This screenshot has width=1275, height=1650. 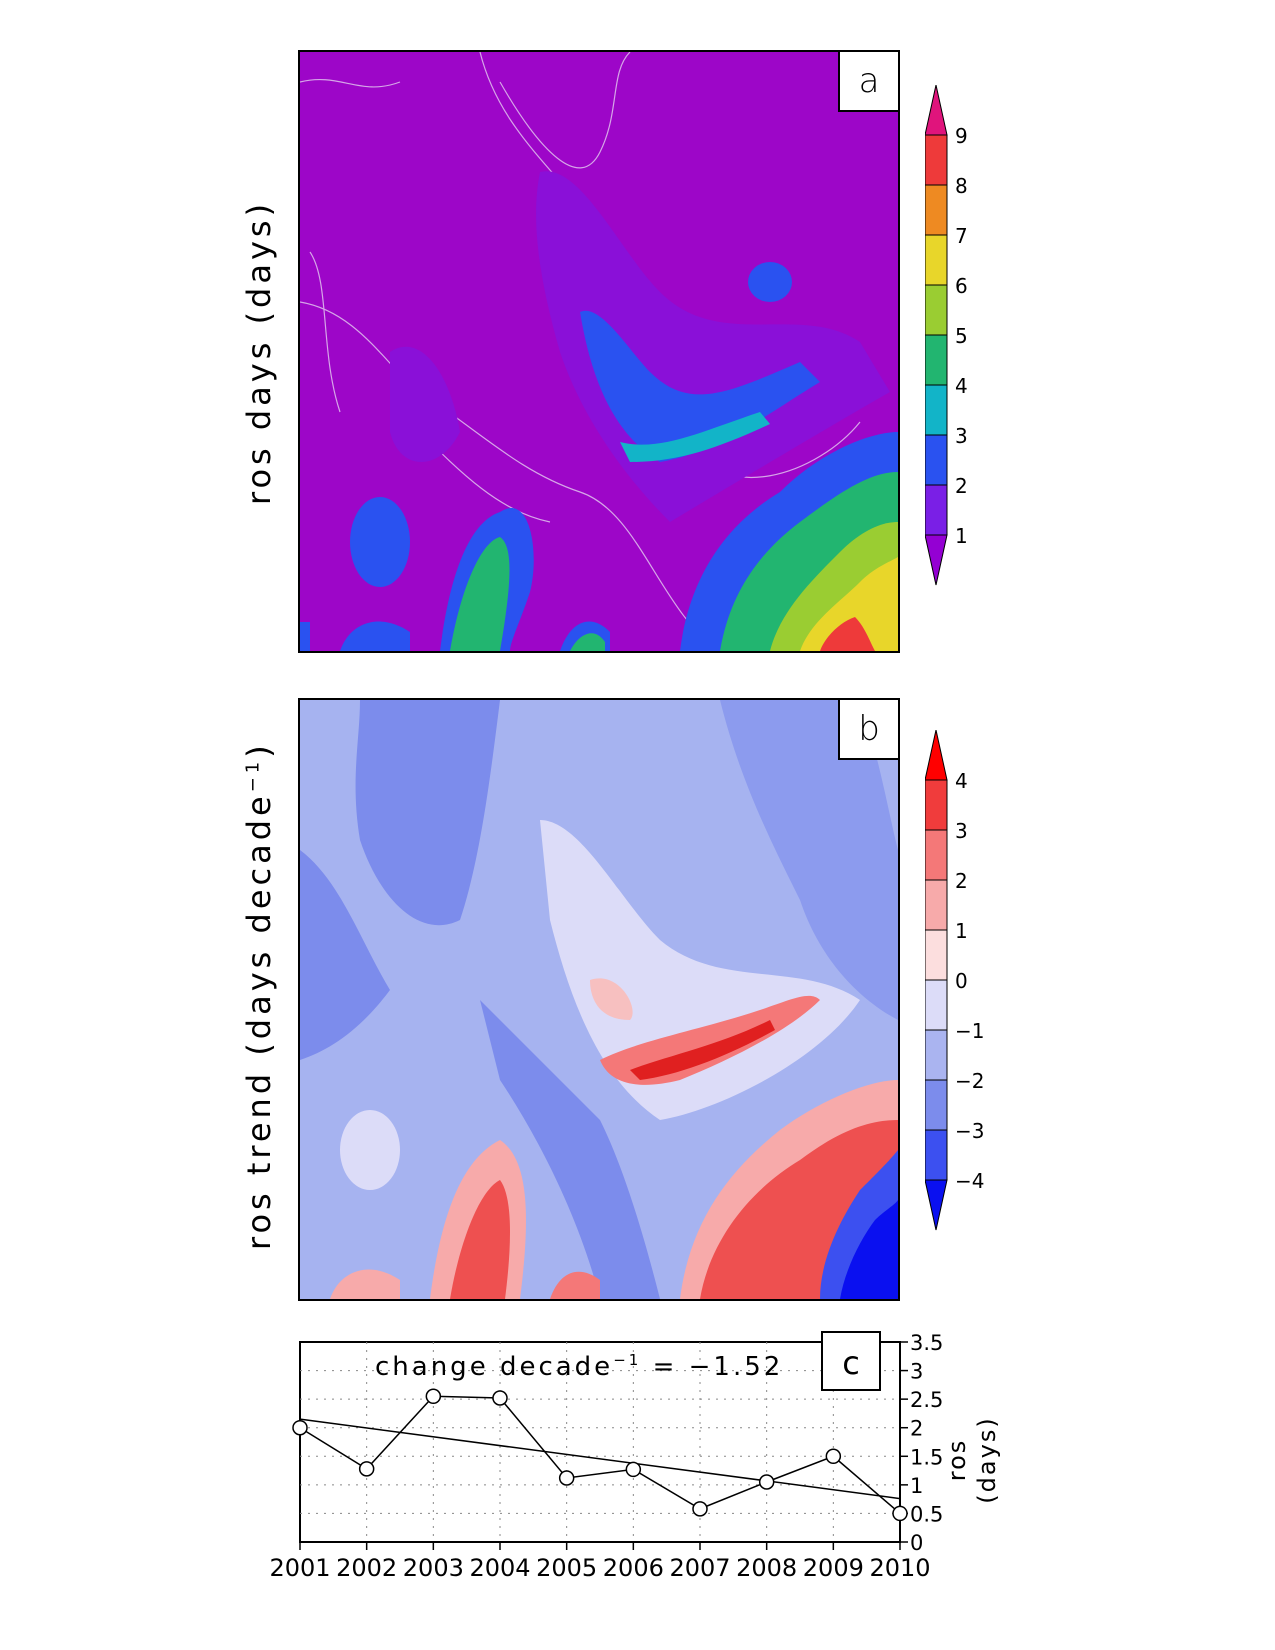 I want to click on series-line, so click(x=600, y=1454).